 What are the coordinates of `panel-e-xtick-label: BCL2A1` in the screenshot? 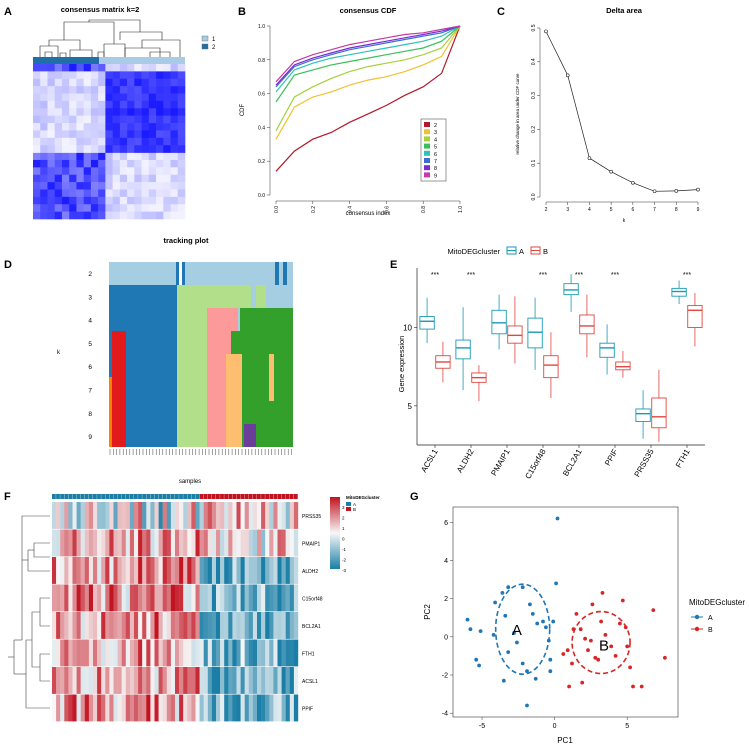 It's located at (572, 462).